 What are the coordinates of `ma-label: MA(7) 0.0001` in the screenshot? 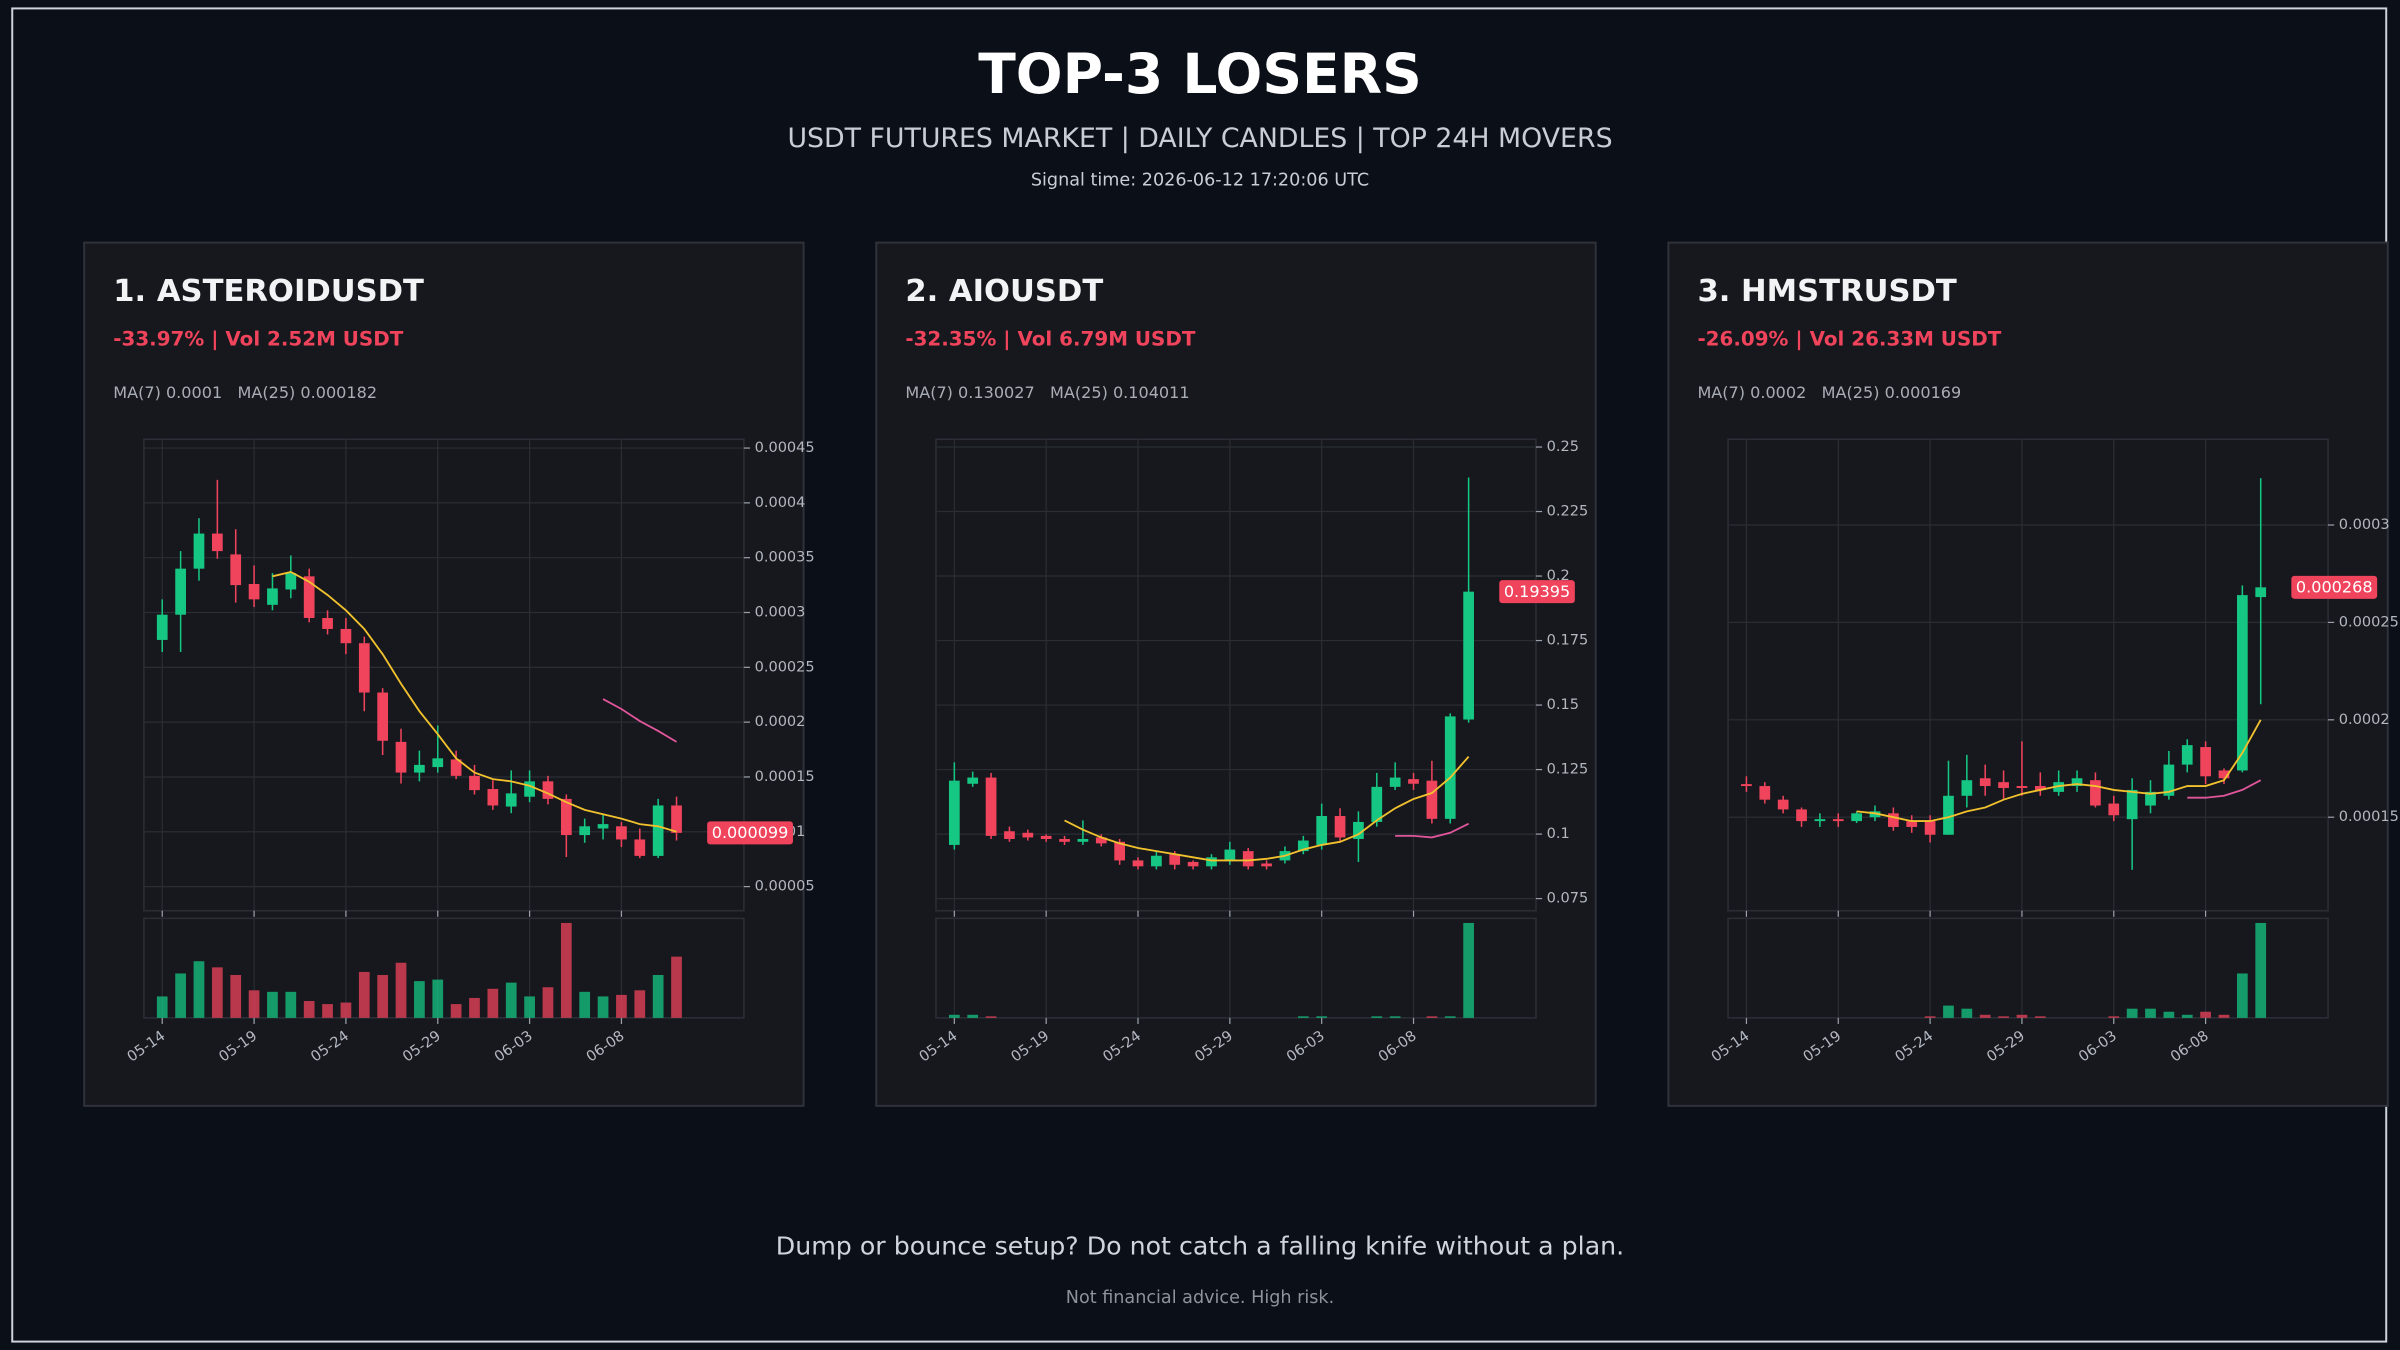 It's located at (167, 392).